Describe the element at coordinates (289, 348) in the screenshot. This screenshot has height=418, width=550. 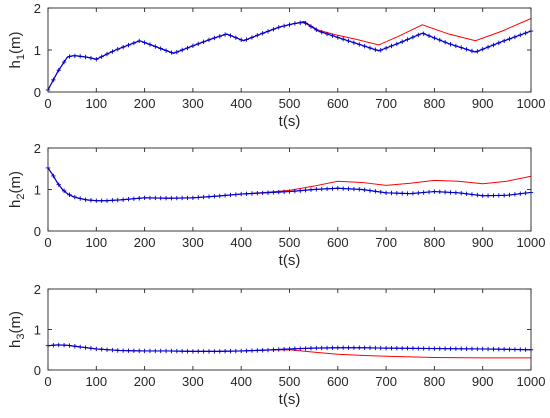
I see `series-blue-plus-markers` at that location.